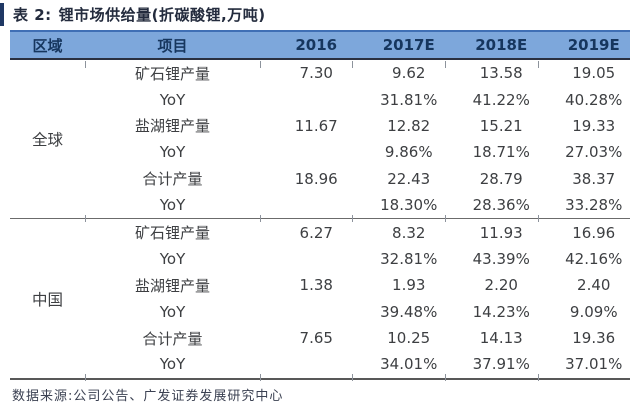  Describe the element at coordinates (593, 45) in the screenshot. I see `header-cell-2019e: 2019E` at that location.